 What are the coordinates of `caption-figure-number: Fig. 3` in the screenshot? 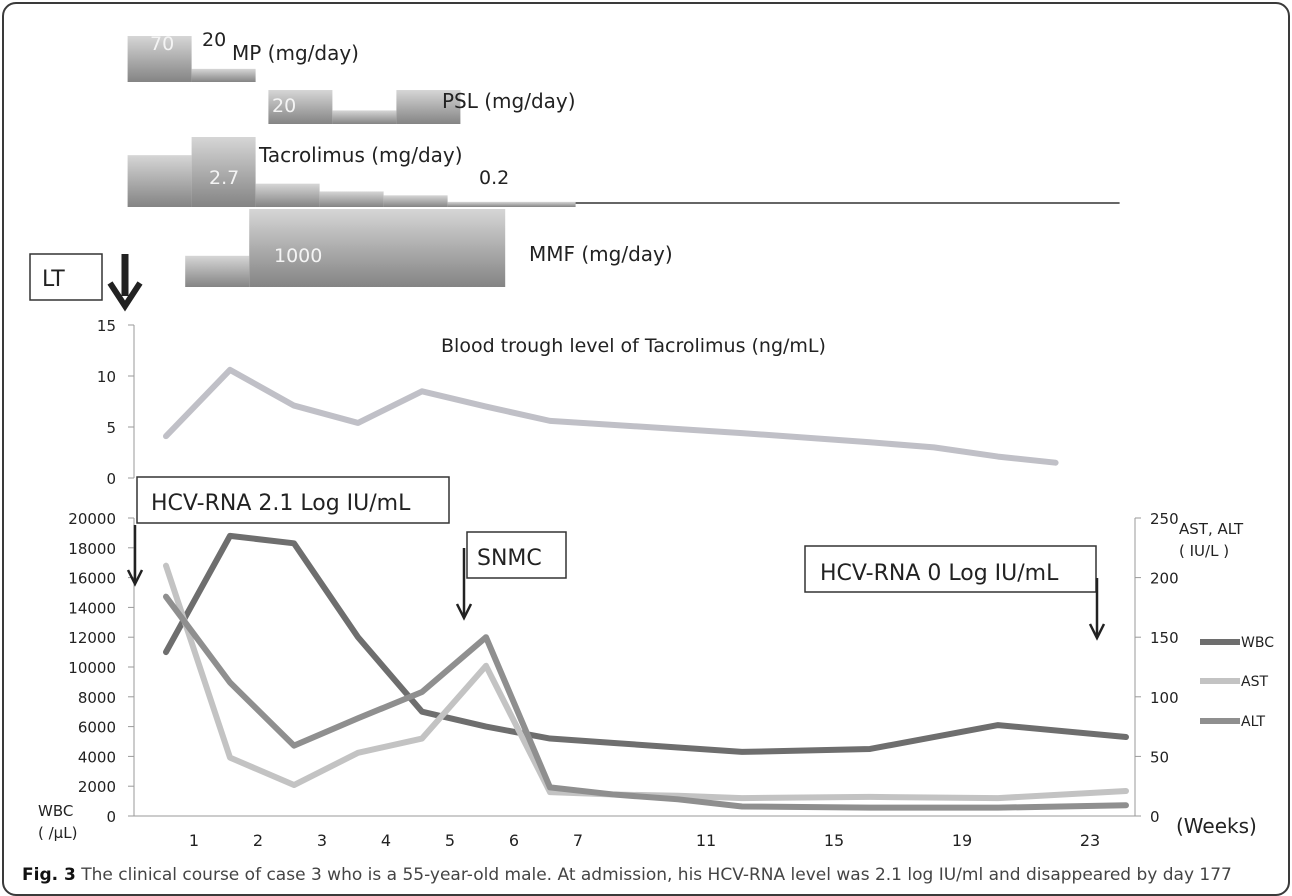 It's located at (49, 875).